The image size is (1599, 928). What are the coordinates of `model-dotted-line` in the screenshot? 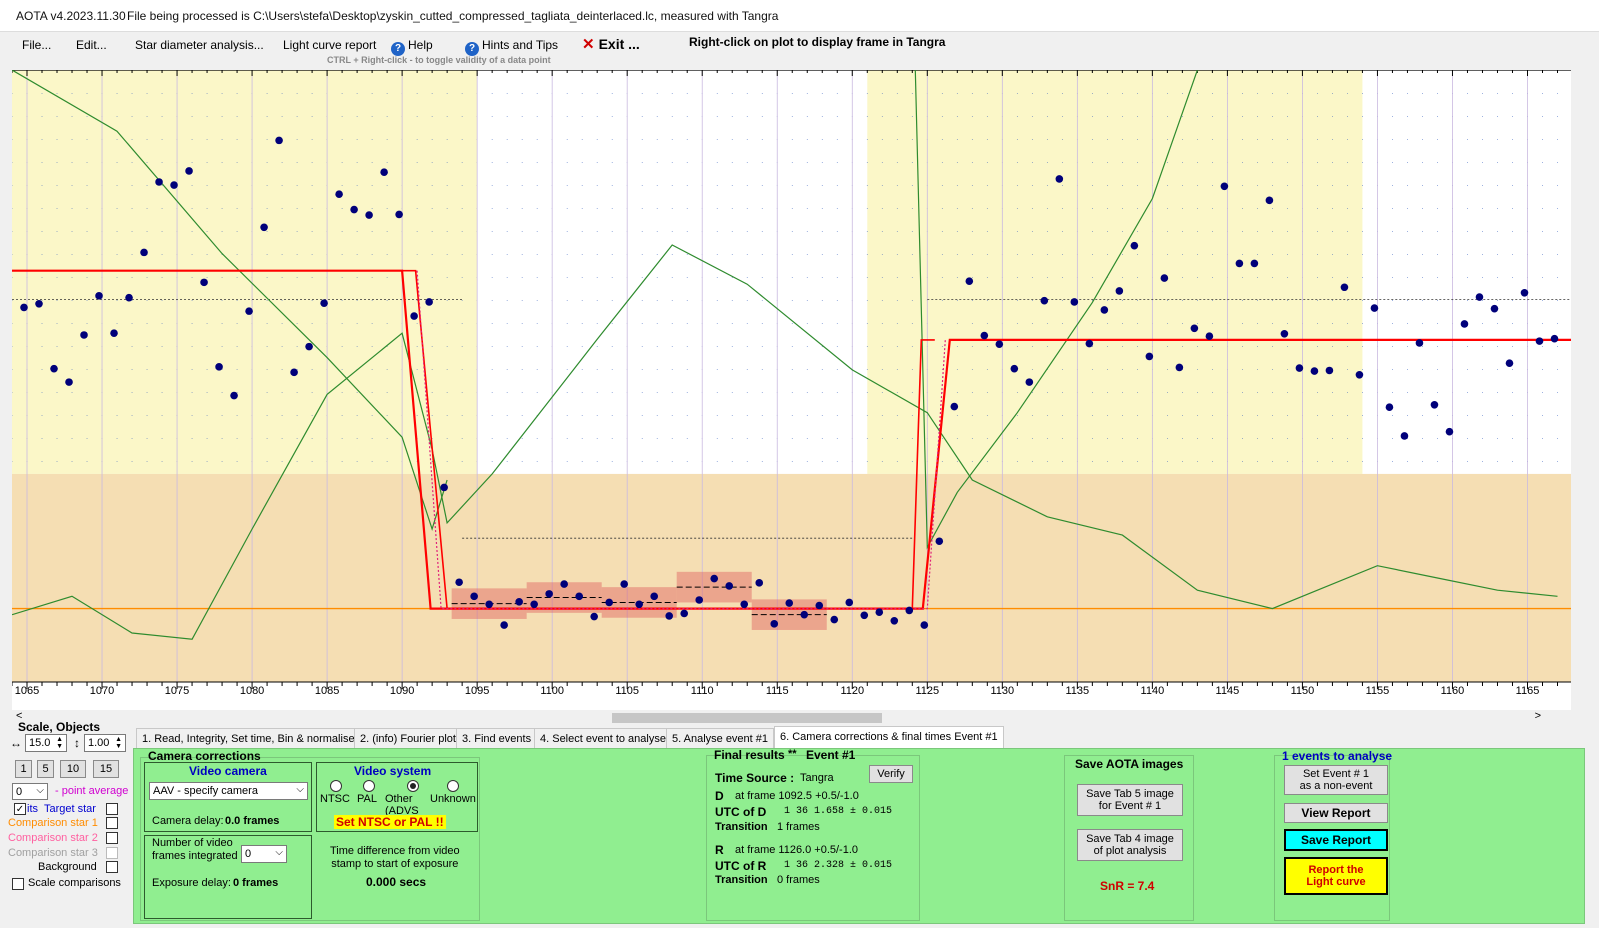 It's located at (681, 440).